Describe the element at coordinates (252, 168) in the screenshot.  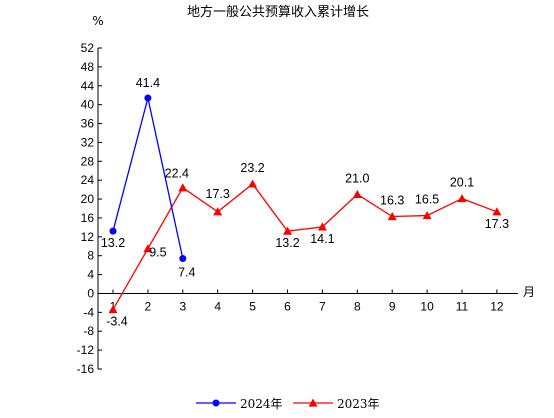
I see `data-label: 23.2` at that location.